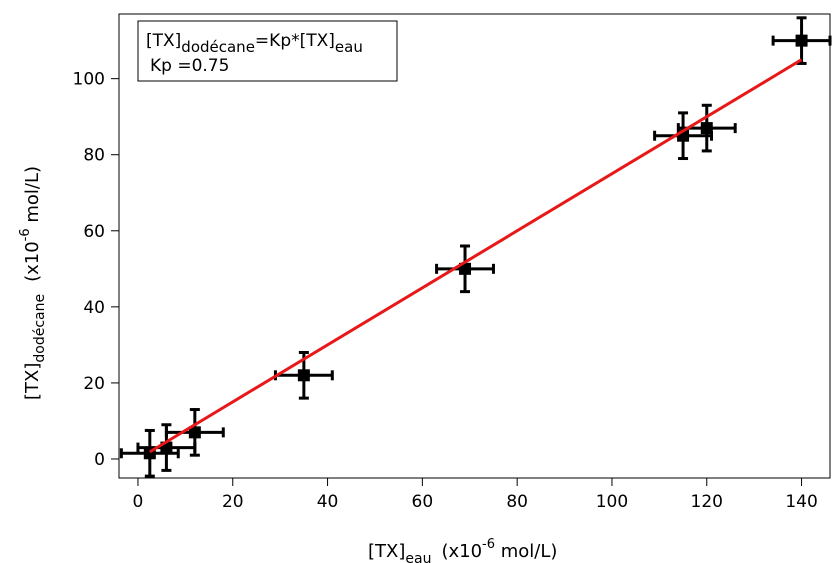  I want to click on y-tick-label: 0, so click(99, 460).